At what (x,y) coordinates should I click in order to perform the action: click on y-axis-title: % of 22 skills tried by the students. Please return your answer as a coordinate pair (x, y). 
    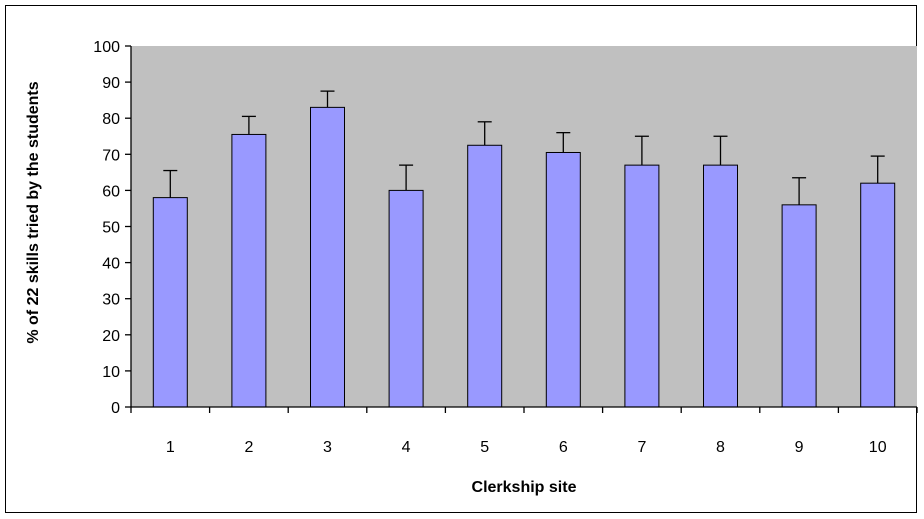
    Looking at the image, I should click on (33, 212).